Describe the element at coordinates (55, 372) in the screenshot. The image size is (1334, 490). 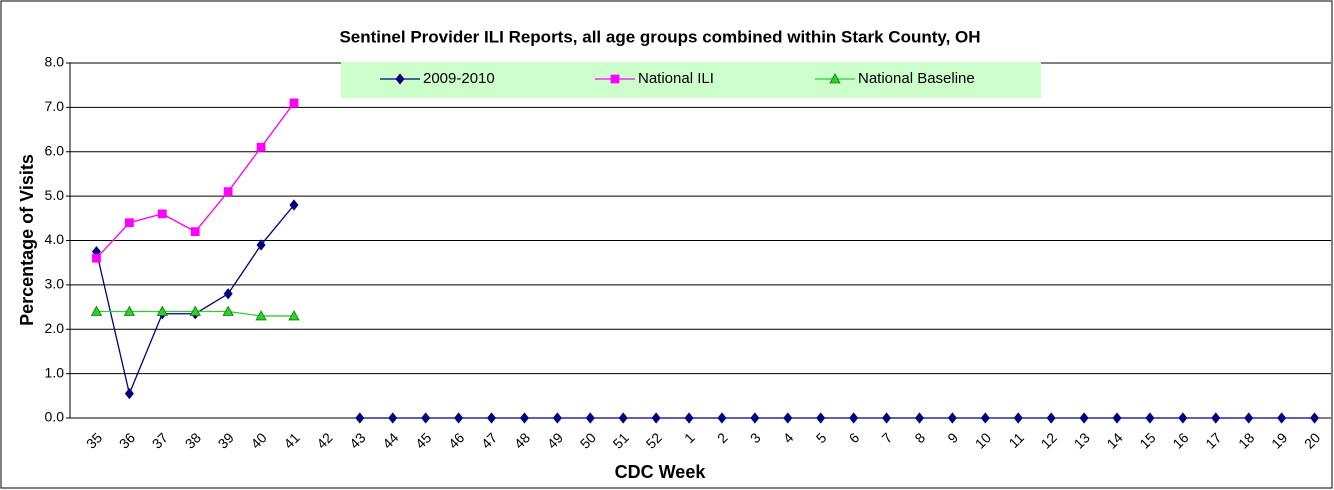
I see `y-tick-label: 1.0` at that location.